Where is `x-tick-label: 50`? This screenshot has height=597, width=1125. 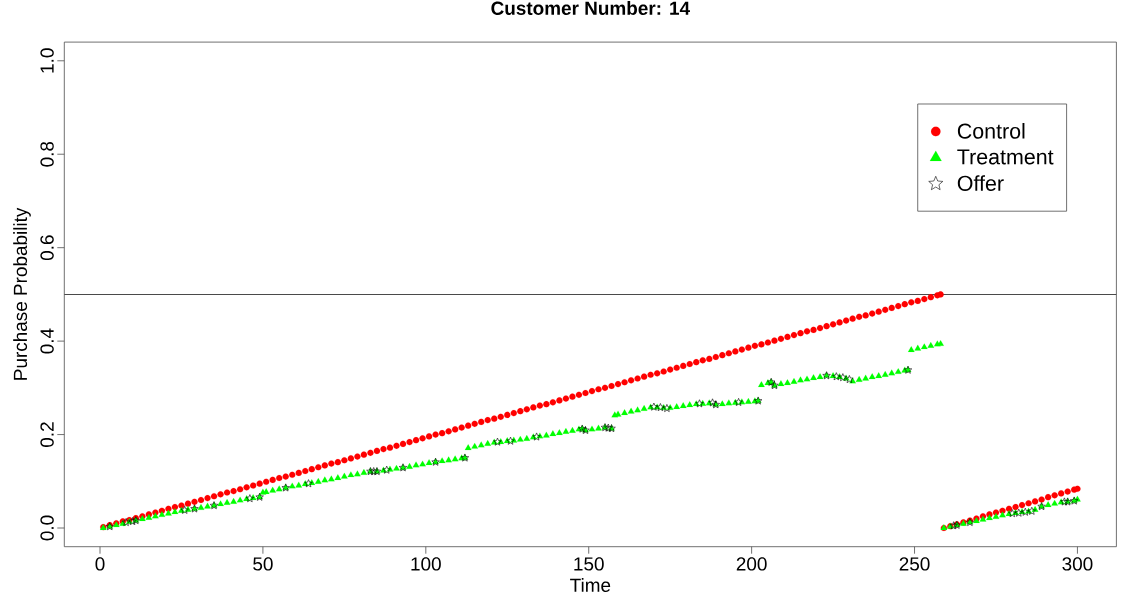
x-tick-label: 50 is located at coordinates (263, 564).